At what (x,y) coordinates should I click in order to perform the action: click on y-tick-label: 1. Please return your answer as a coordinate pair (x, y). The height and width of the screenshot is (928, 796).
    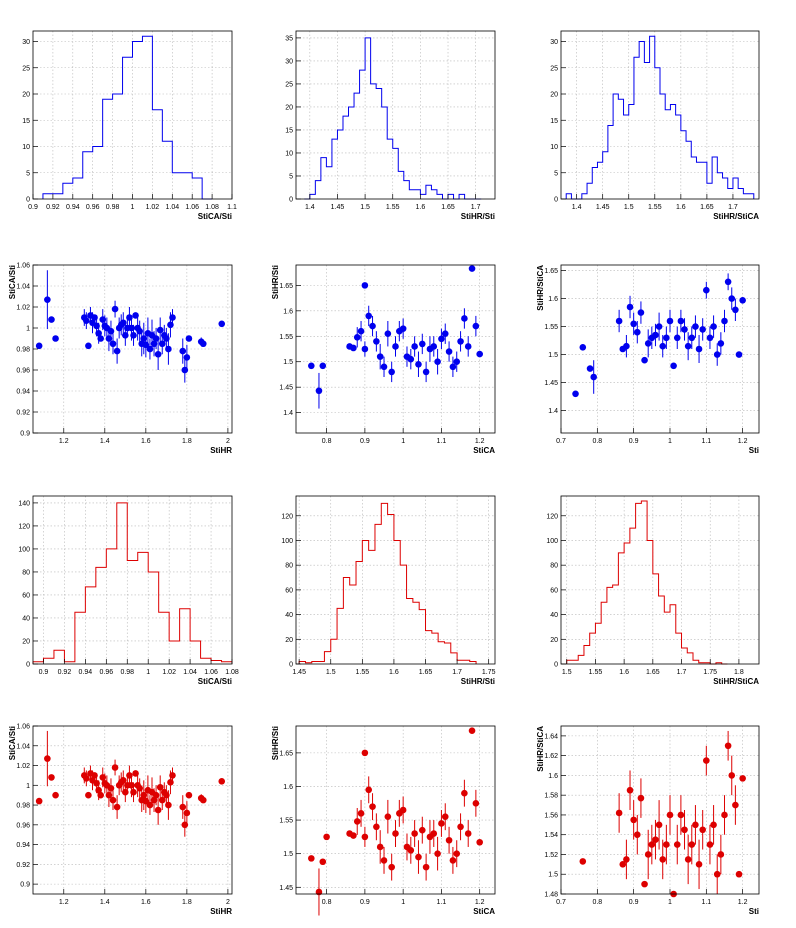
    Looking at the image, I should click on (28, 786).